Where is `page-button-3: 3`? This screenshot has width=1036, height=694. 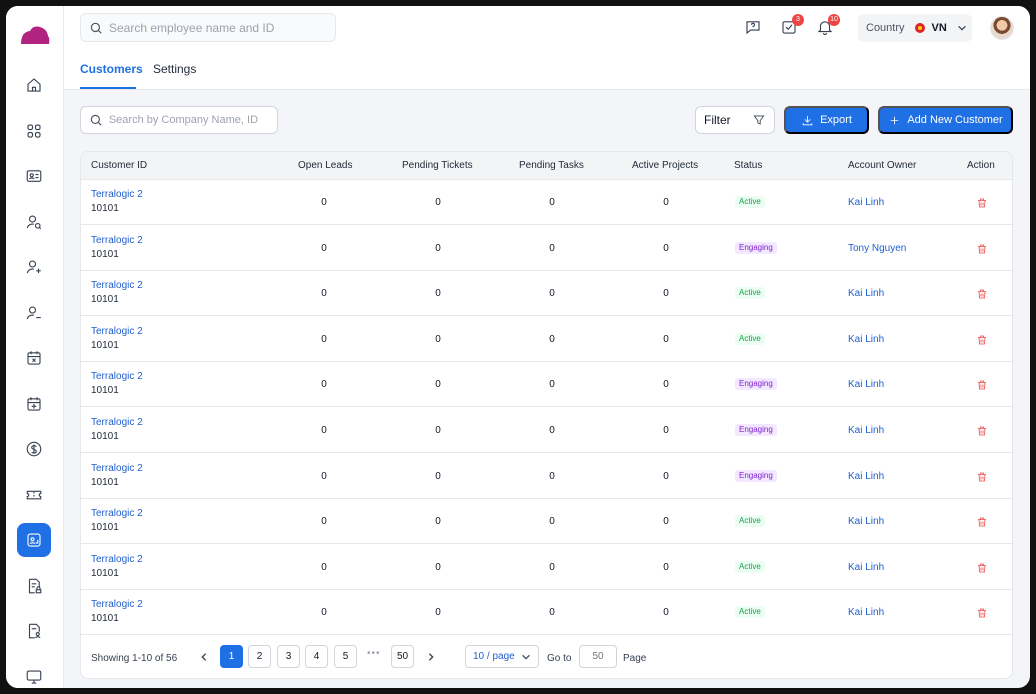 page-button-3: 3 is located at coordinates (288, 656).